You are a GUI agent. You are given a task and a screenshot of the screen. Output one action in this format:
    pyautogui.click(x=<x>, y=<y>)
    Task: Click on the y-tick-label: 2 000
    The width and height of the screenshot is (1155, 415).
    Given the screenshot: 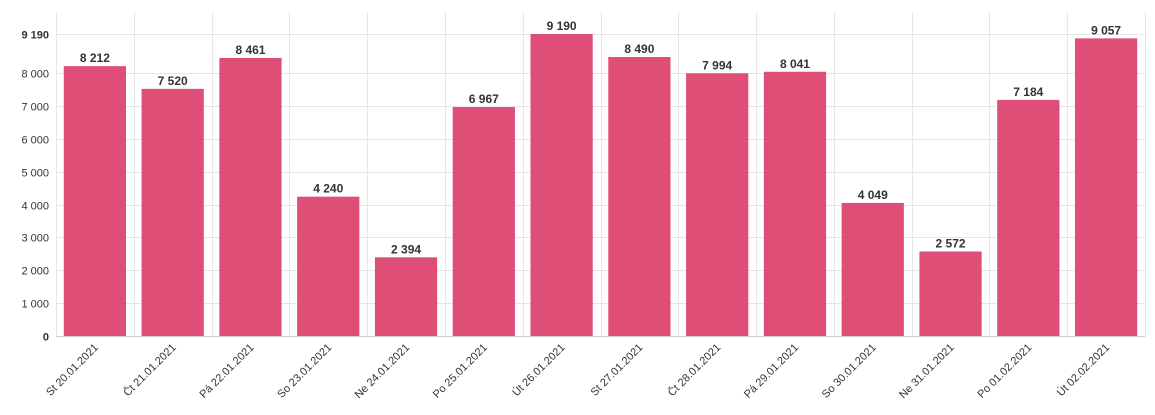 What is the action you would take?
    pyautogui.click(x=35, y=272)
    